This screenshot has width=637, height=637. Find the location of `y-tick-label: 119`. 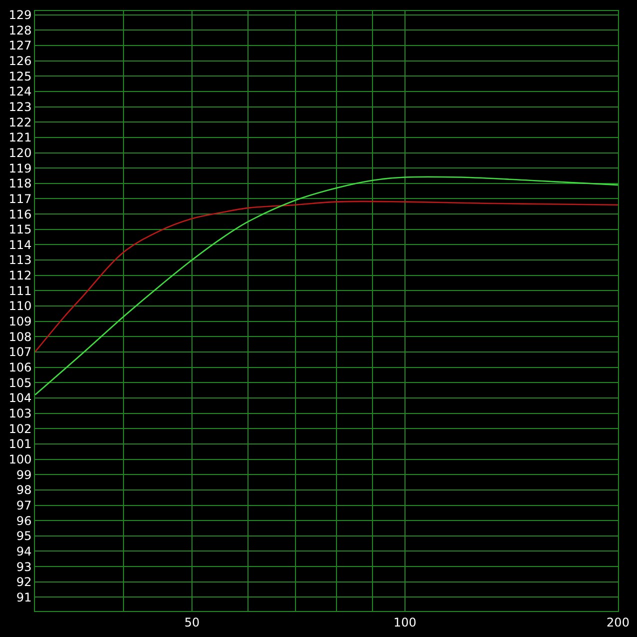

y-tick-label: 119 is located at coordinates (20, 168).